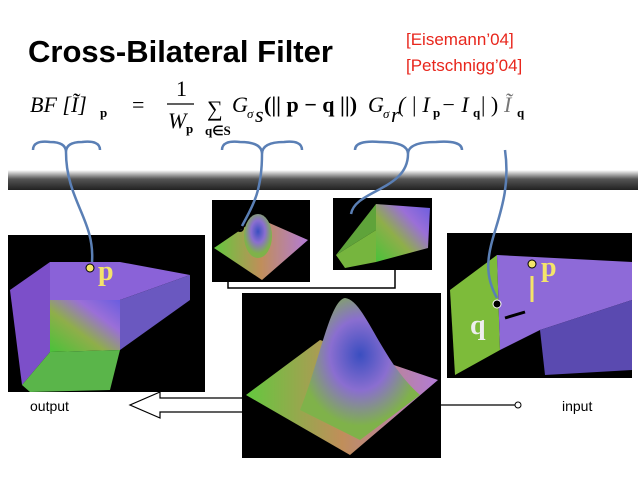 This screenshot has height=479, width=638. Describe the element at coordinates (310, 104) in the screenshot. I see `formula-arg: (|| p − q ||)` at that location.